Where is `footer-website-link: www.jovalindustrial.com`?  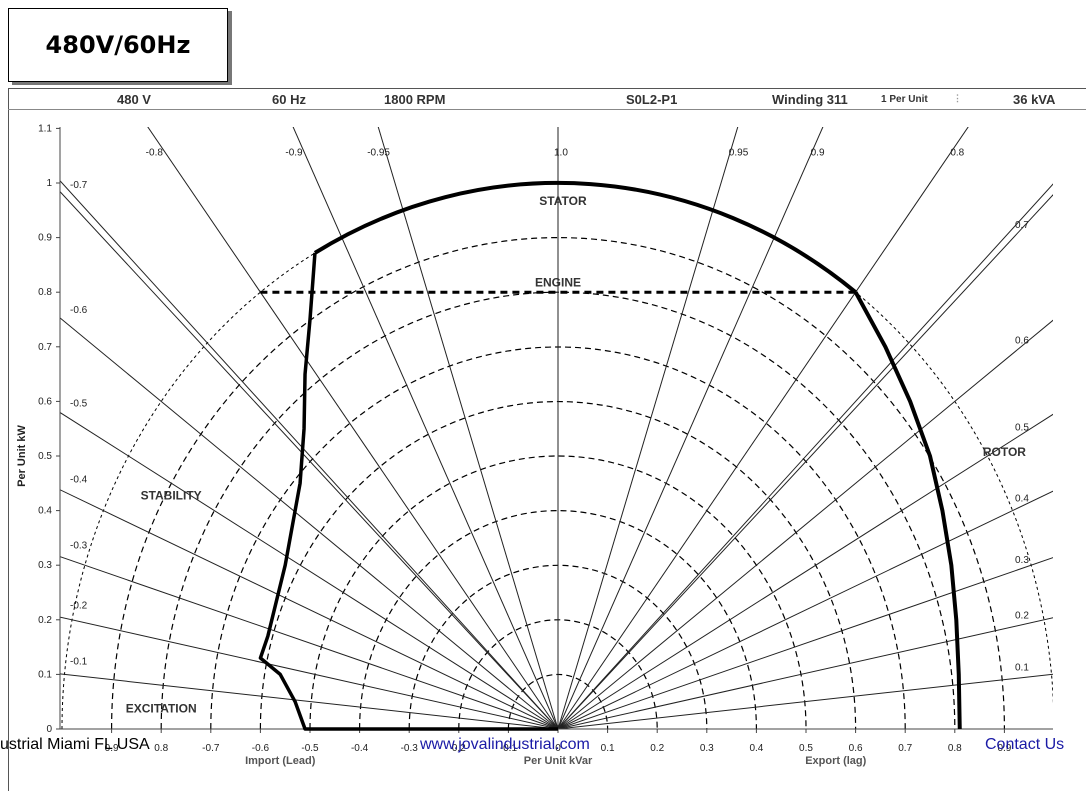 footer-website-link: www.jovalindustrial.com is located at coordinates (505, 745).